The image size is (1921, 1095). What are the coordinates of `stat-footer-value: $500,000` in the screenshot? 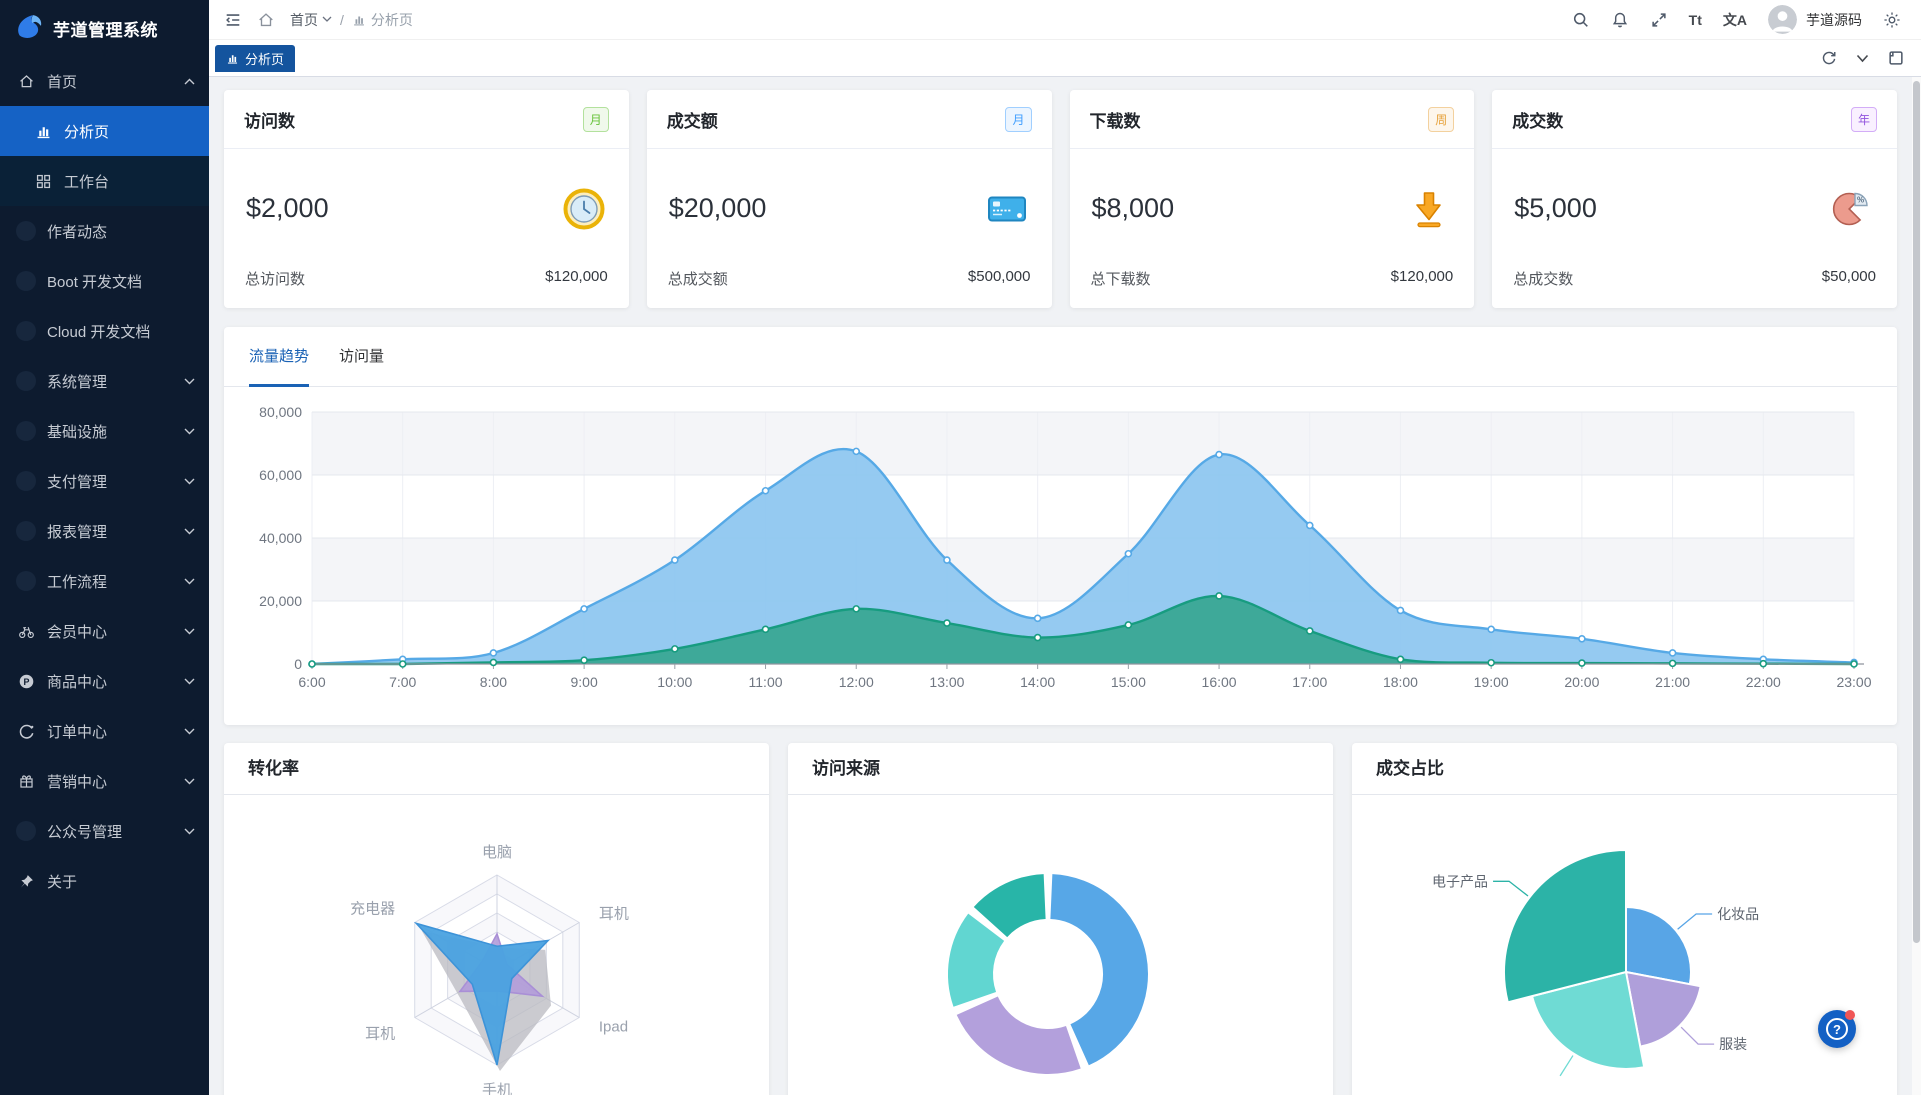 It's located at (999, 276).